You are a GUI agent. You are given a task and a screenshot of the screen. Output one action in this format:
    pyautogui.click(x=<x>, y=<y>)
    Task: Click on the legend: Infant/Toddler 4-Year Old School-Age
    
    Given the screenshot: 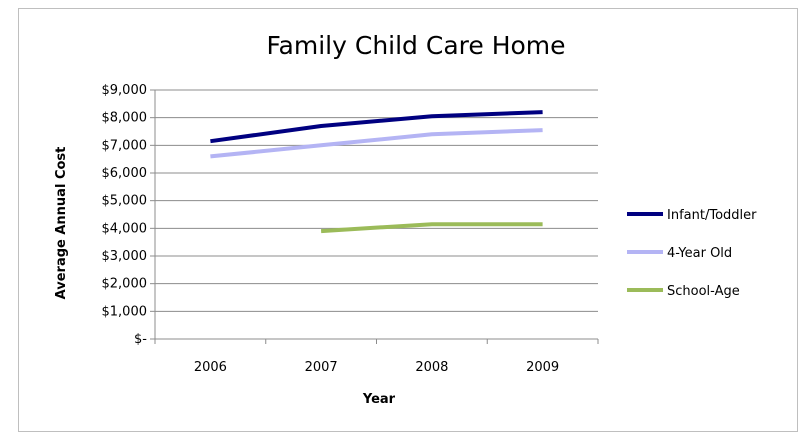 What is the action you would take?
    pyautogui.click(x=692, y=253)
    